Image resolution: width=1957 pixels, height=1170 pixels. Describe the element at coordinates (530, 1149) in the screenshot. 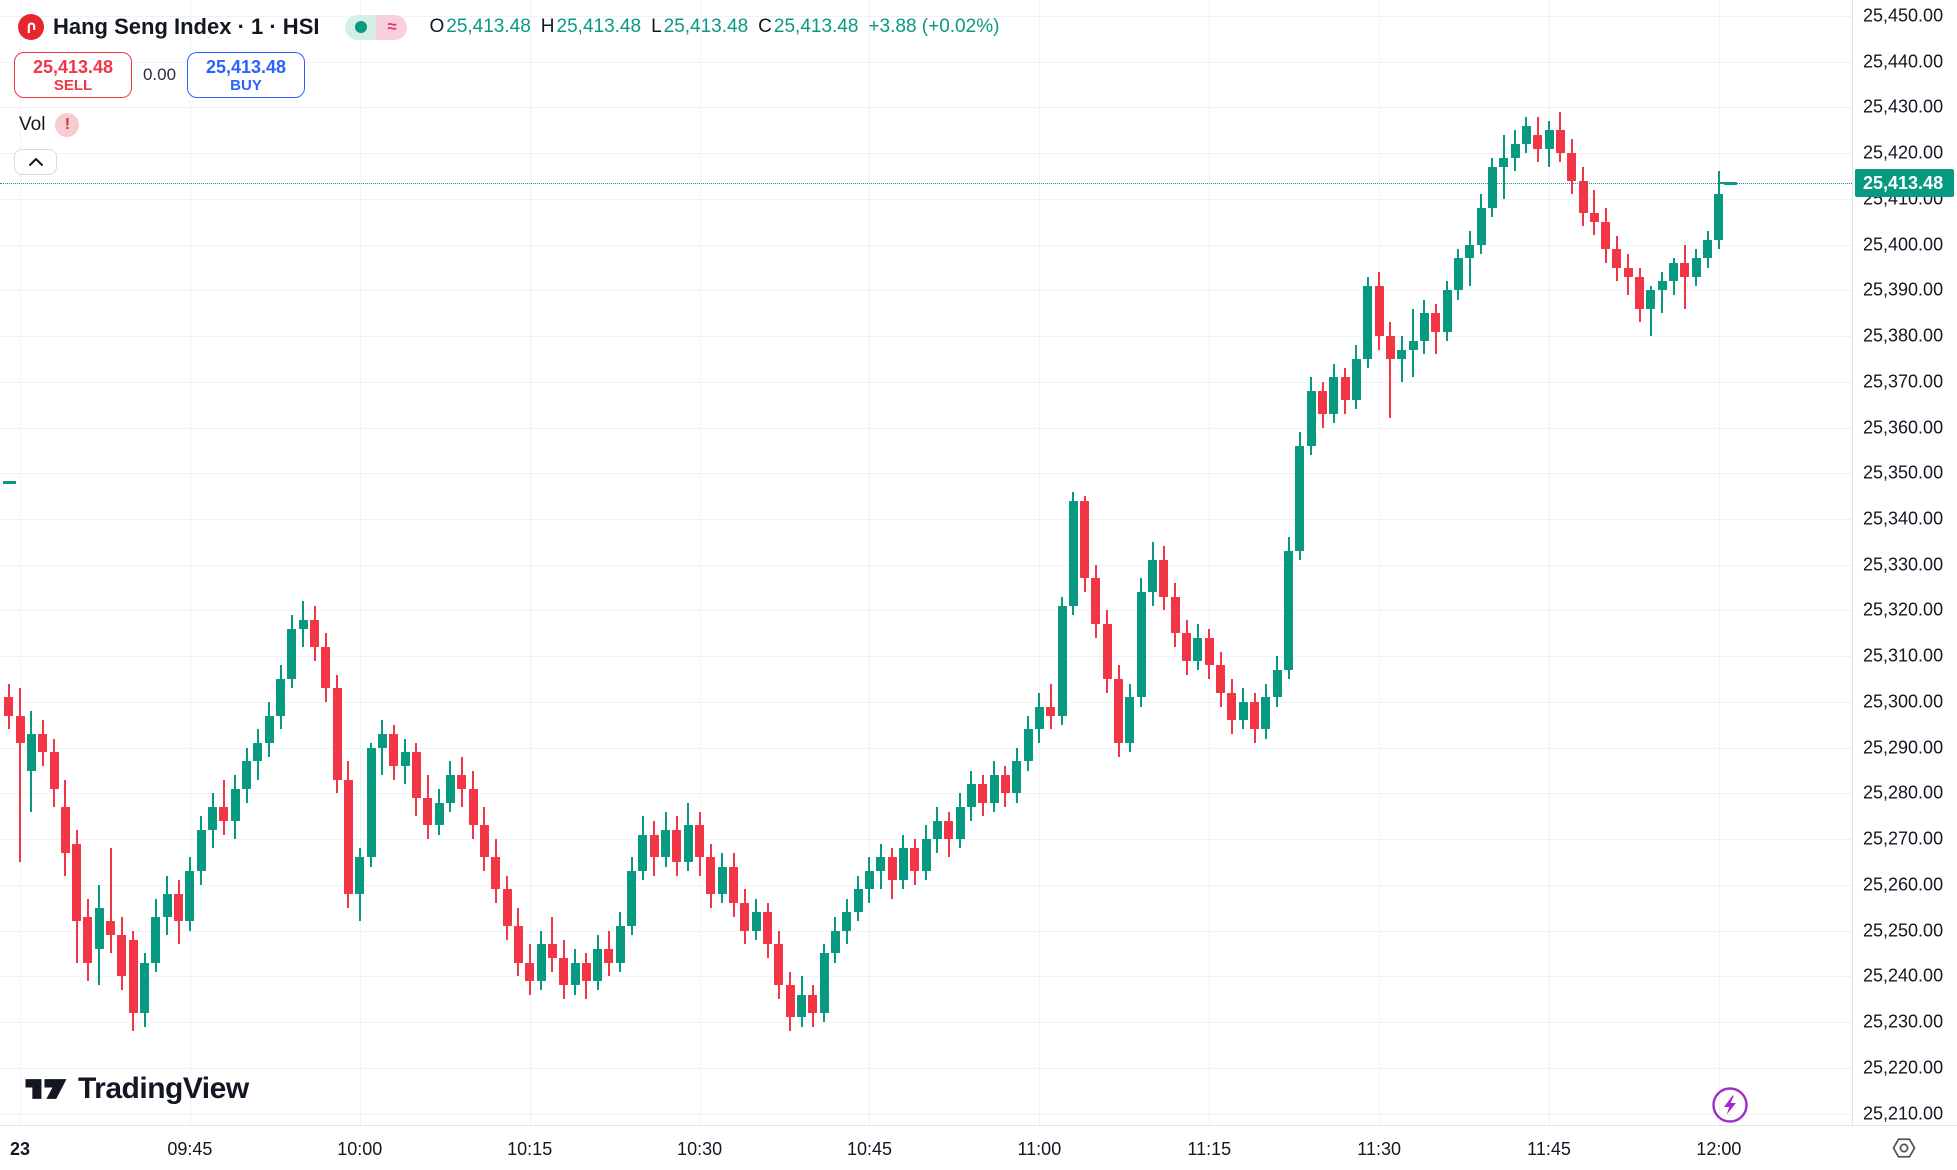

I see `time-axis-label: 10:15` at that location.